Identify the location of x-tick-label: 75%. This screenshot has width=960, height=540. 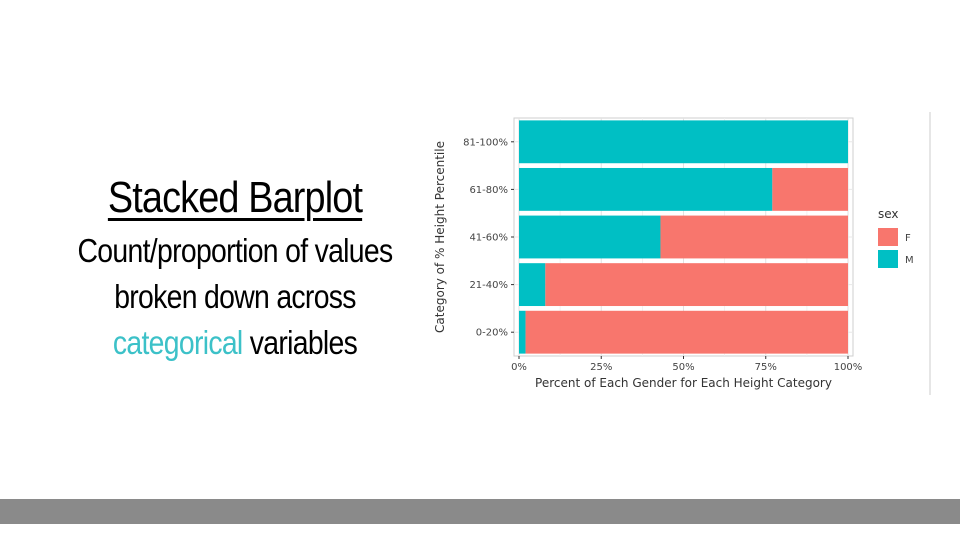
(766, 367).